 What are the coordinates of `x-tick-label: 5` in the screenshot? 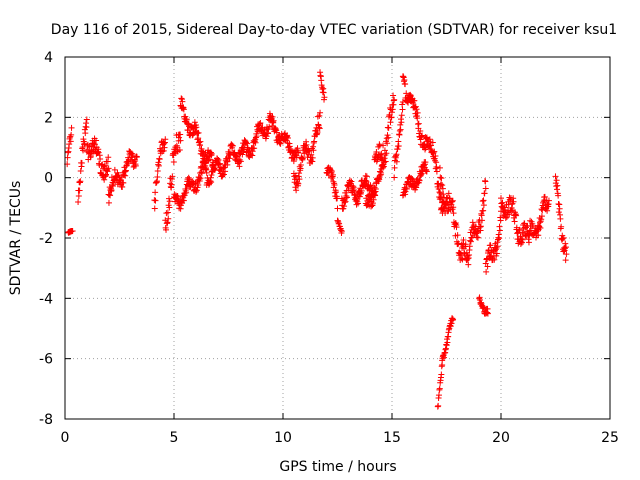 It's located at (174, 438).